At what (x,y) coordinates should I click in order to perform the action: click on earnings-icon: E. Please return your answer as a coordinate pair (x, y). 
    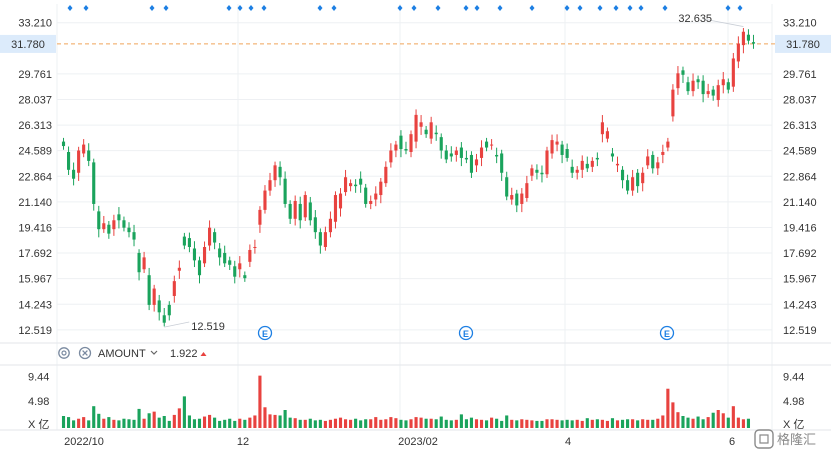
    Looking at the image, I should click on (265, 333).